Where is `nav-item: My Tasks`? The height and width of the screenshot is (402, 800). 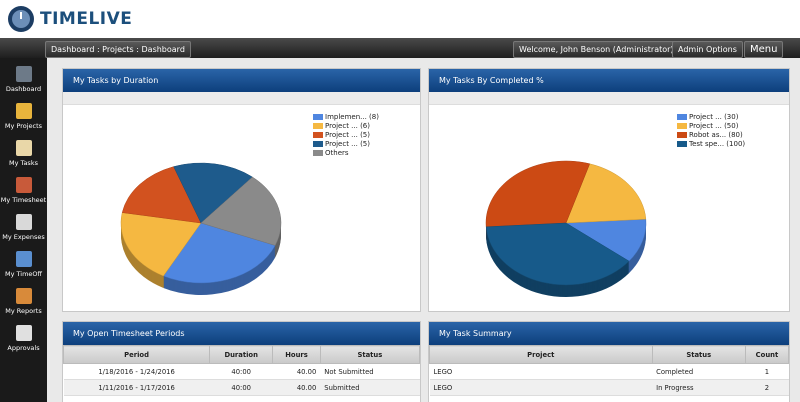 nav-item: My Tasks is located at coordinates (23, 153).